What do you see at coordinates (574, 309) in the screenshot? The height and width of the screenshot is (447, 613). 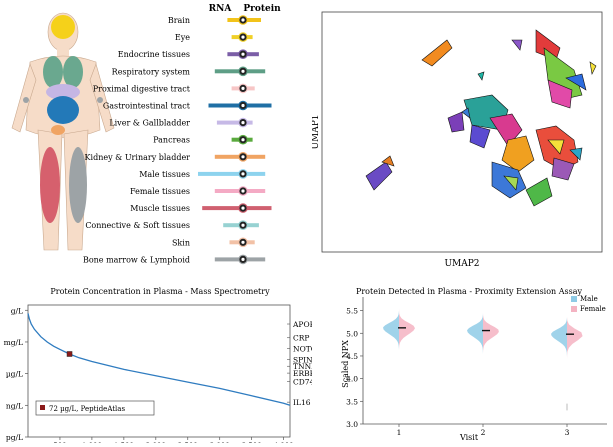 I see `legend-swatch-female` at bounding box center [574, 309].